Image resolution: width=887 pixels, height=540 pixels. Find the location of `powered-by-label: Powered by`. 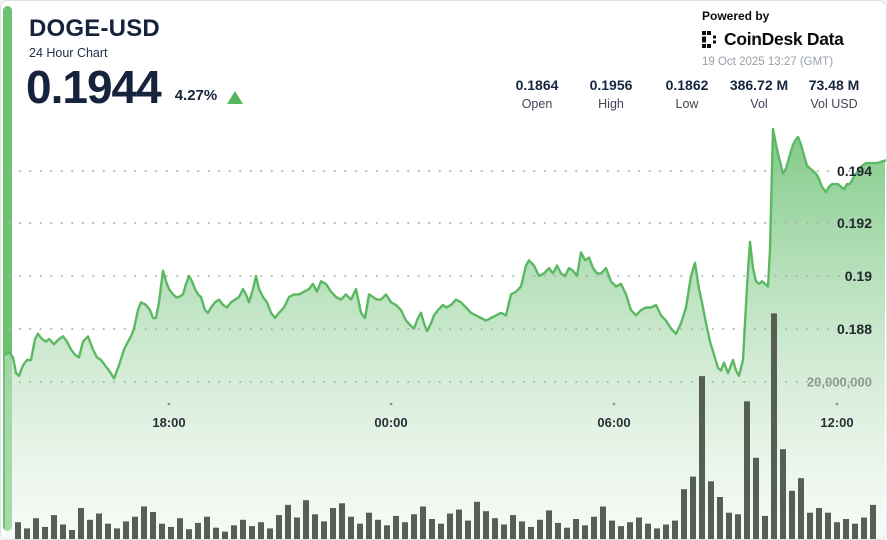

powered-by-label: Powered by is located at coordinates (736, 16).